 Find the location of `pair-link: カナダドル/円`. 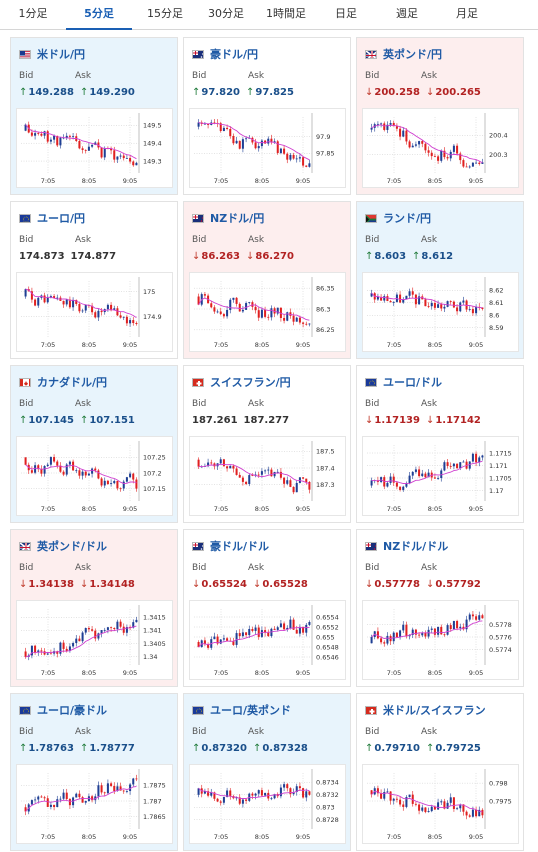

pair-link: カナダドル/円 is located at coordinates (63, 382).